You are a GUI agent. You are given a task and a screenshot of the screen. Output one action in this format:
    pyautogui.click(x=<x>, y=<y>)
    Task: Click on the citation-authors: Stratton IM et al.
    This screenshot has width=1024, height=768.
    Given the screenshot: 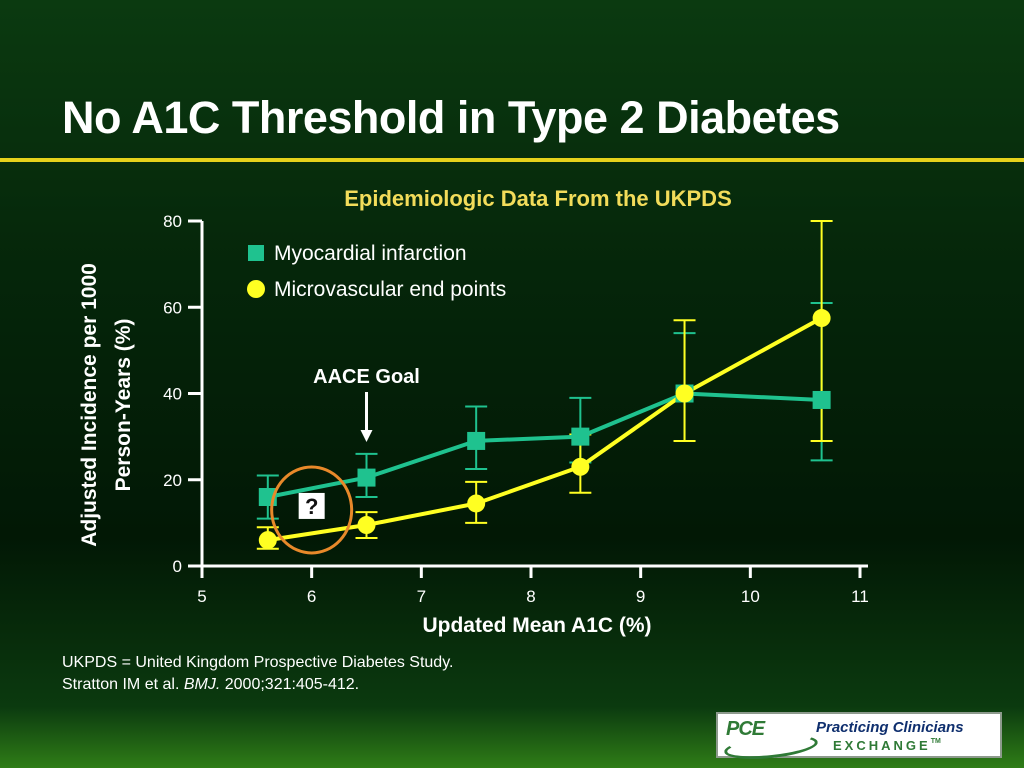 What is the action you would take?
    pyautogui.click(x=121, y=684)
    